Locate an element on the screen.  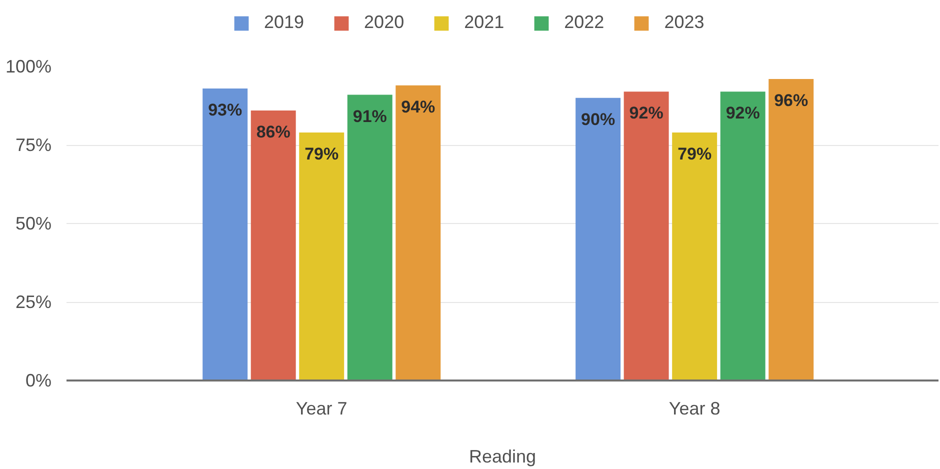
x-tick-label: Year 7 is located at coordinates (322, 408).